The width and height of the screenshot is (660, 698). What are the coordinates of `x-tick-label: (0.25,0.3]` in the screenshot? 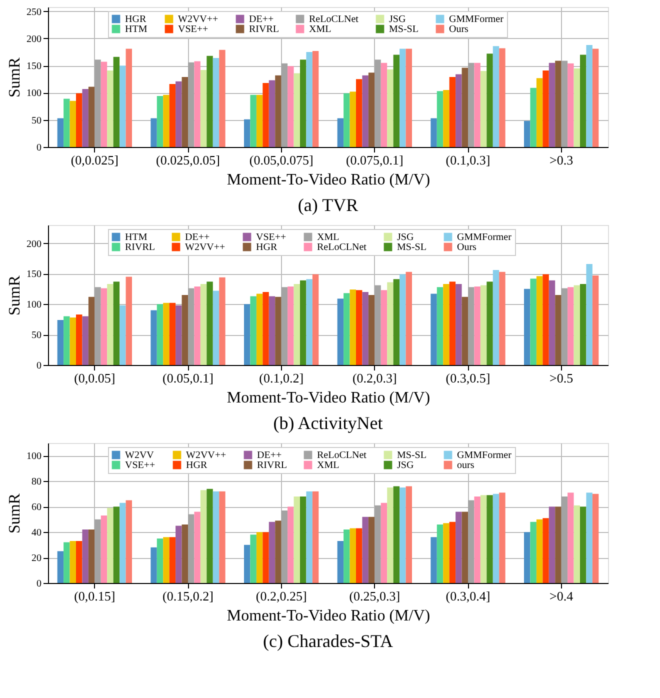 It's located at (374, 596).